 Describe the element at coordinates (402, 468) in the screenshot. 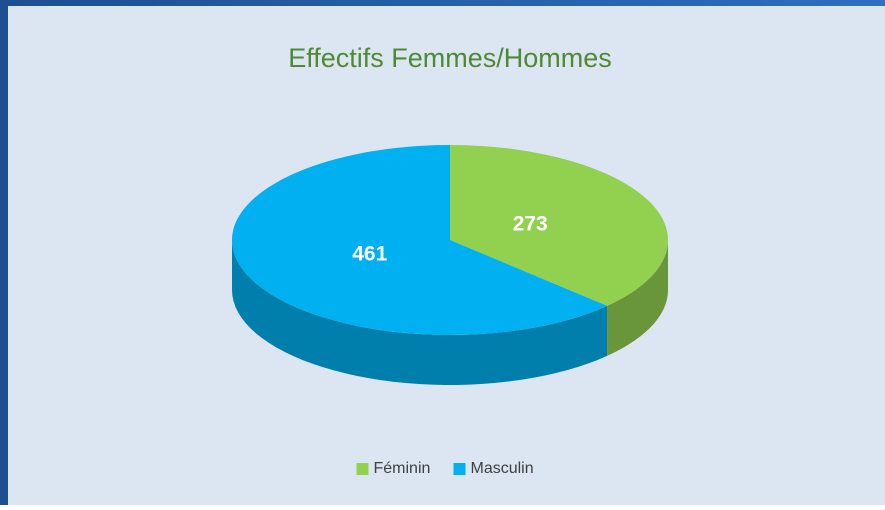

I see `legend-label: Féminin` at that location.